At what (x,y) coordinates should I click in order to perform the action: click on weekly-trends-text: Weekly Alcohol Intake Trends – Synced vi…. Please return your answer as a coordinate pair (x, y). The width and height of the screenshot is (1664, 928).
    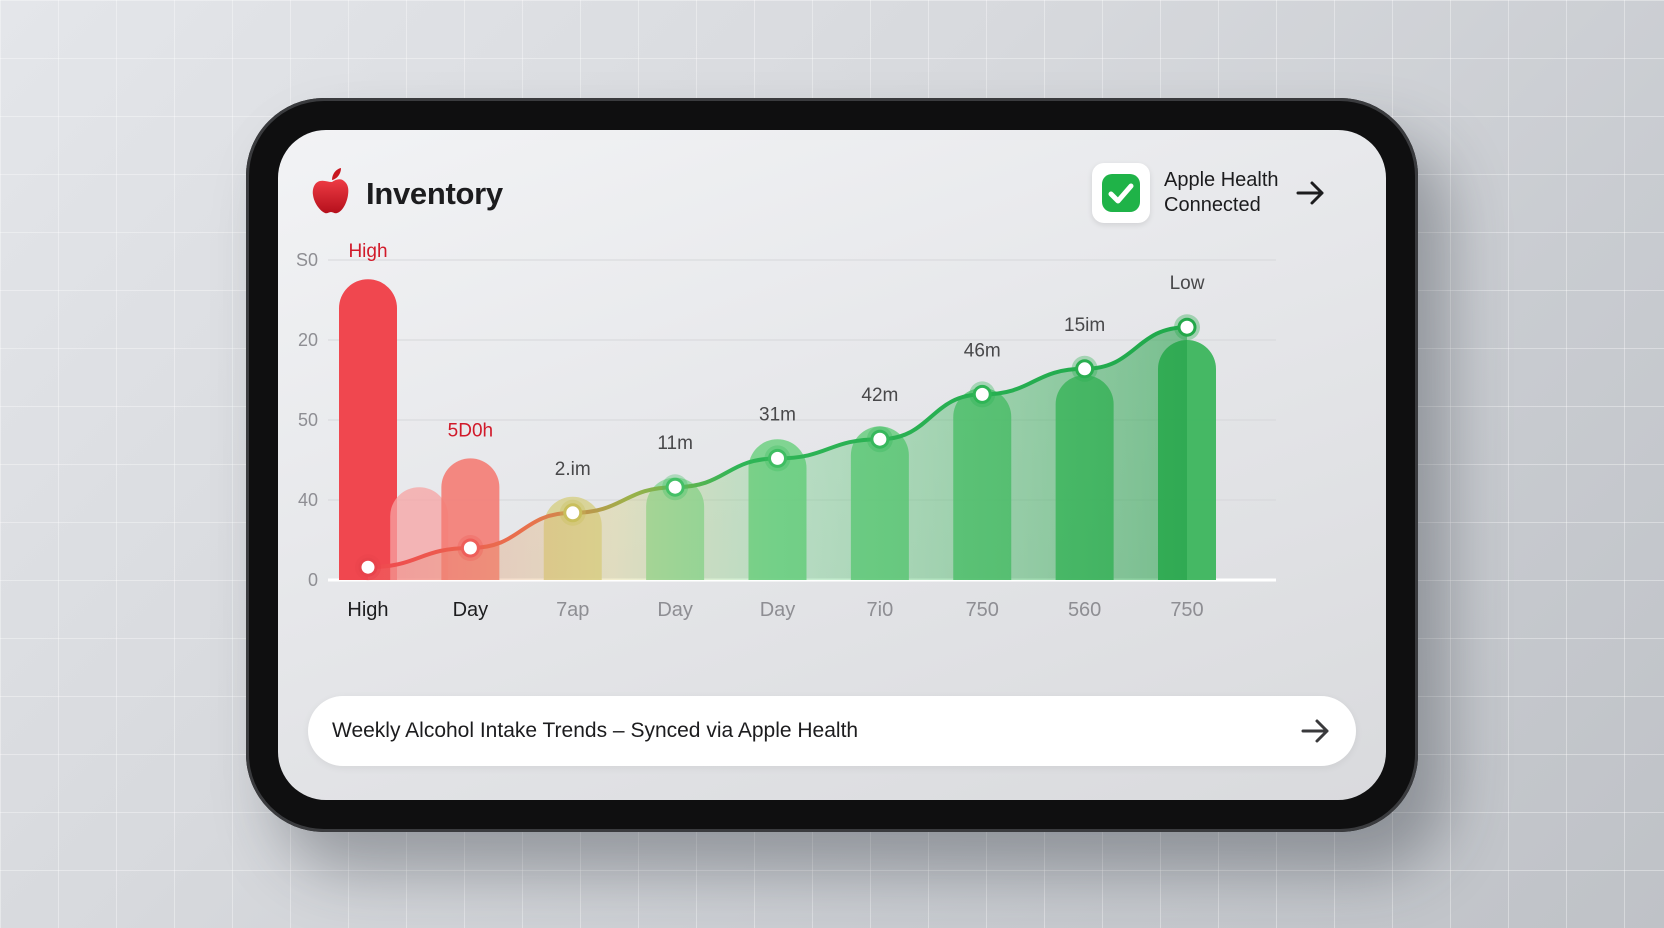
    Looking at the image, I should click on (595, 730).